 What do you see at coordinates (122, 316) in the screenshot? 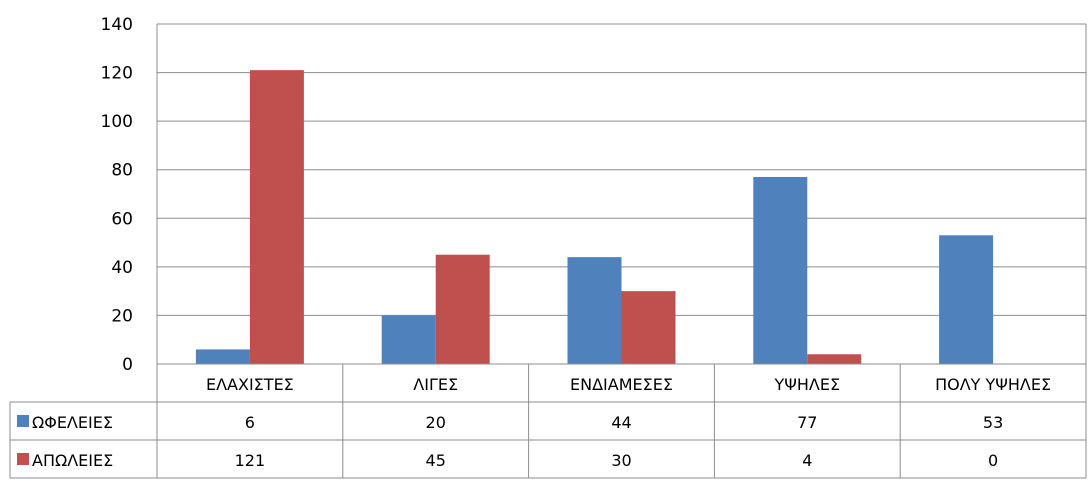
I see `y-tick-label: 20` at bounding box center [122, 316].